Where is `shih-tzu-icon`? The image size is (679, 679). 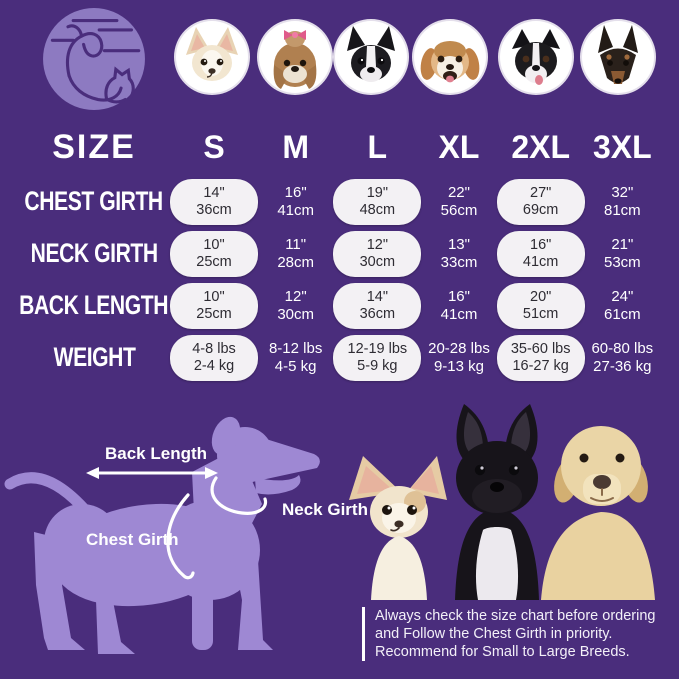 shih-tzu-icon is located at coordinates (295, 59).